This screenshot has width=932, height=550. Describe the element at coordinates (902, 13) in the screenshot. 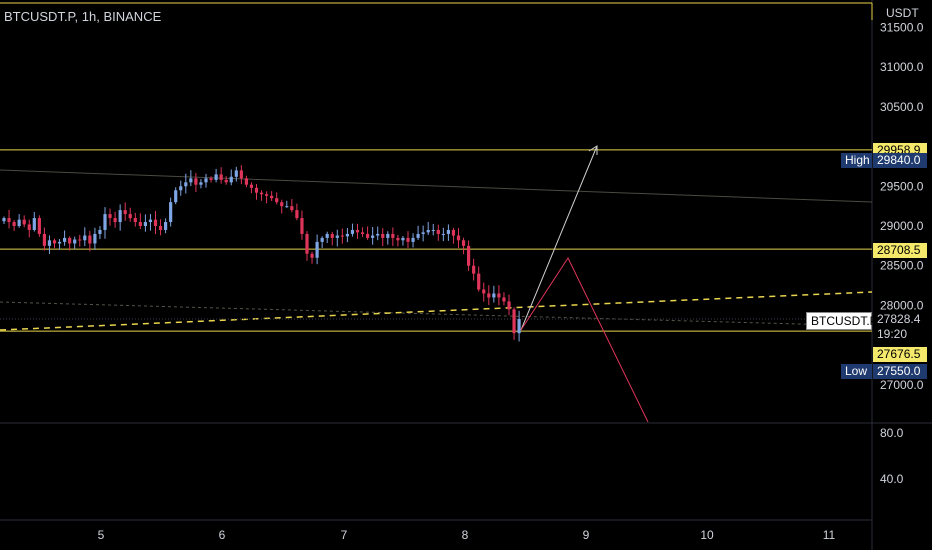

I see `currency-label: USDT` at that location.